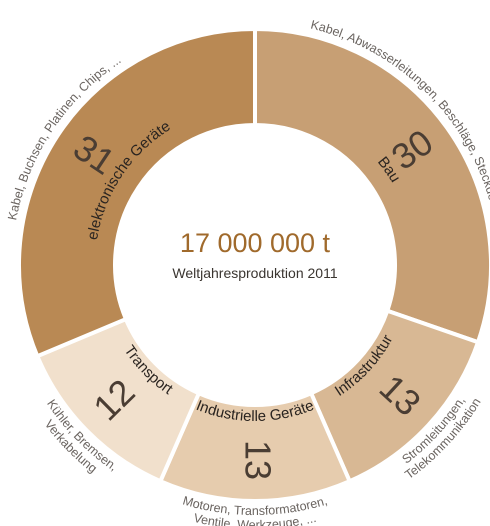 The height and width of the screenshot is (526, 490). I want to click on slice-value-industrielle-ger-te: 13, so click(257, 460).